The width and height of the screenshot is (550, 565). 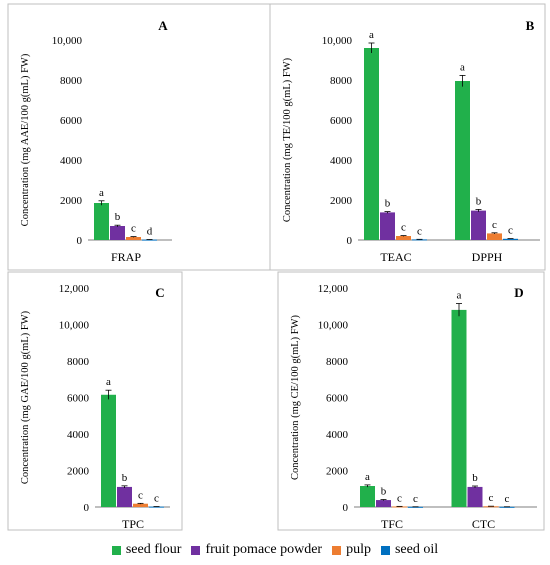 I want to click on legend-item-pulp: pulp, so click(x=351, y=550).